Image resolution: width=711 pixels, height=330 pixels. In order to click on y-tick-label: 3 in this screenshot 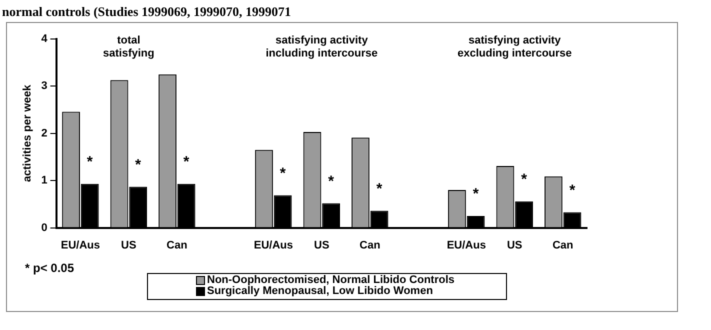, I will do `click(44, 86)`.